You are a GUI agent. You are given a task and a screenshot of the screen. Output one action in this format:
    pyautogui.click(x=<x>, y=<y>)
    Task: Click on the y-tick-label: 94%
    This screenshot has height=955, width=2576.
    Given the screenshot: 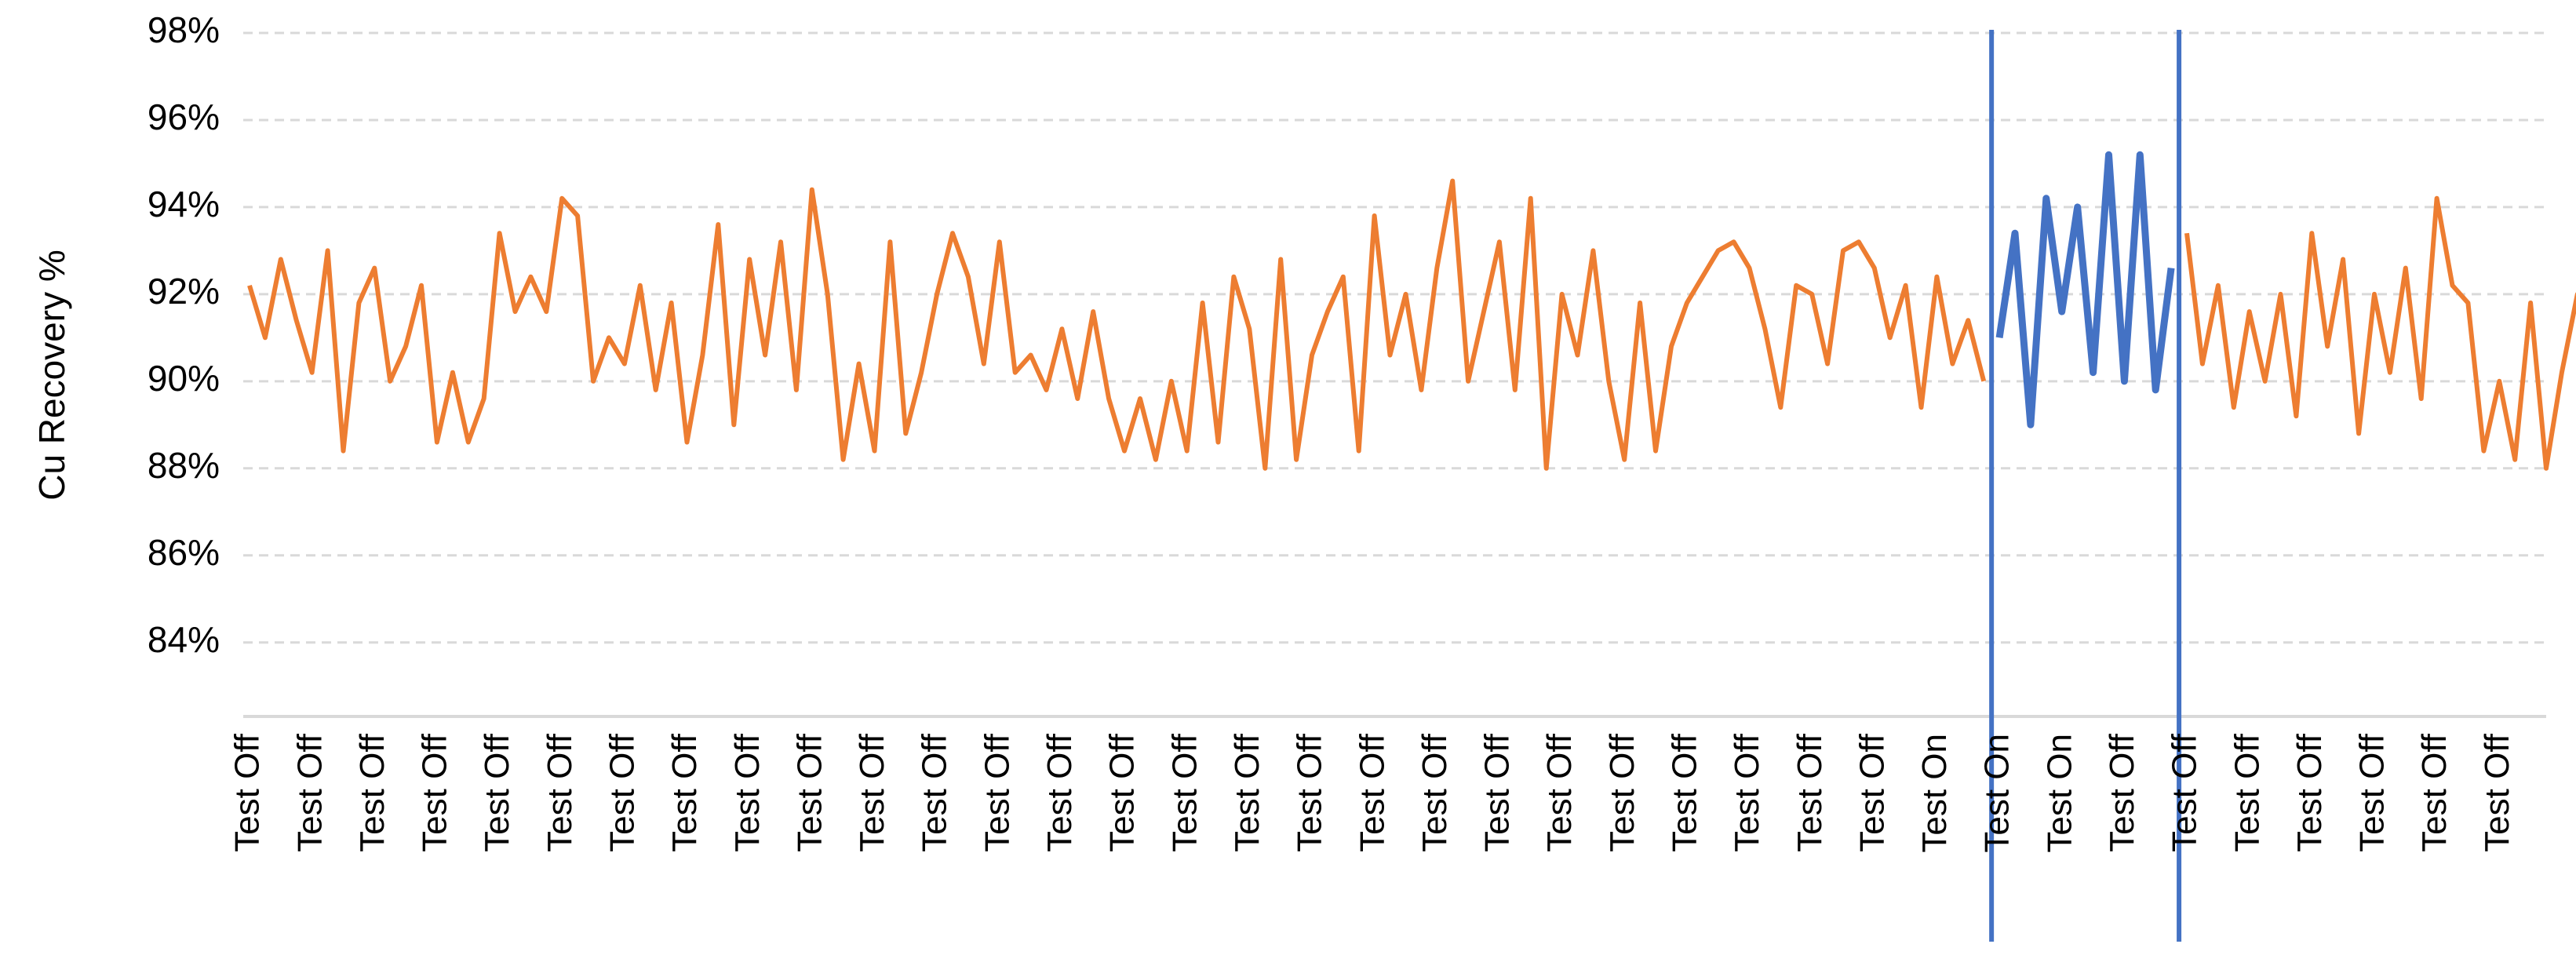 What is the action you would take?
    pyautogui.click(x=184, y=204)
    